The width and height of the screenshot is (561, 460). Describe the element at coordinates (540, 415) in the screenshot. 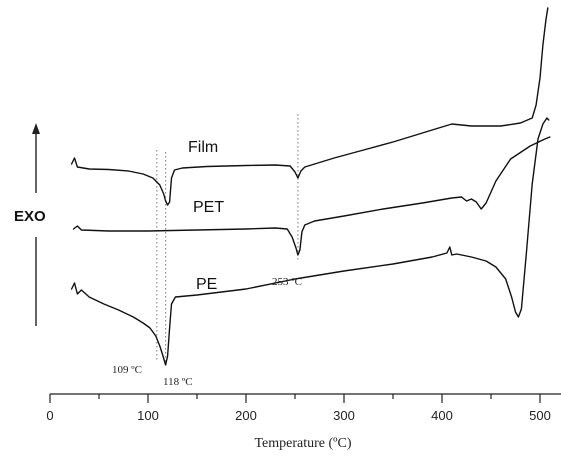

I see `x-tick-label-500: 500` at that location.